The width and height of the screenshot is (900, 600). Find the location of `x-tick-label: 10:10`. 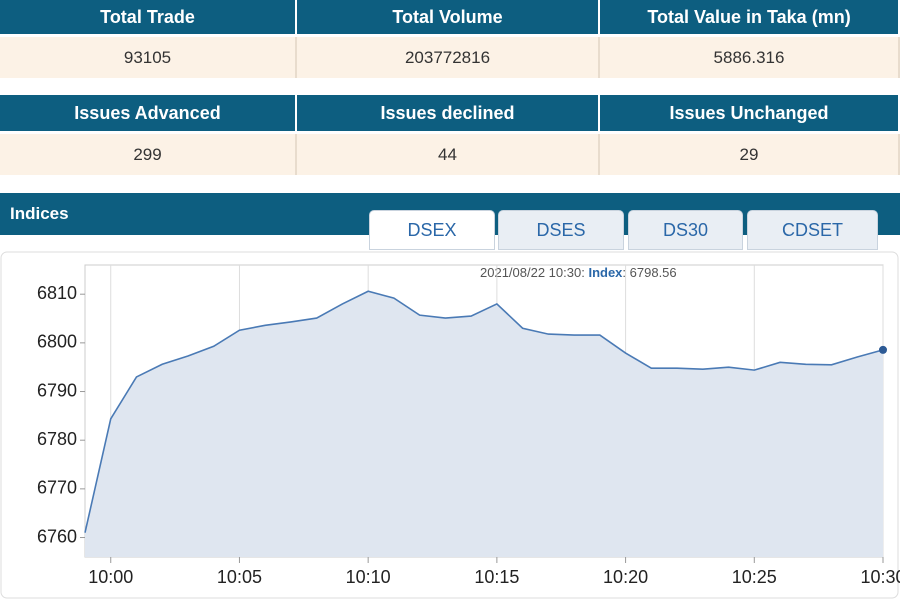

x-tick-label: 10:10 is located at coordinates (368, 577).